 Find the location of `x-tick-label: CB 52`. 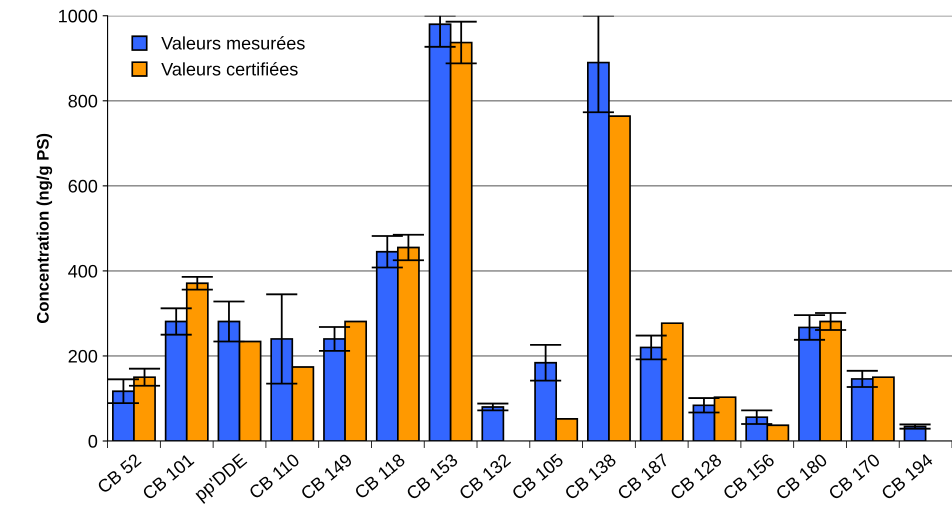

x-tick-label: CB 52 is located at coordinates (119, 473).